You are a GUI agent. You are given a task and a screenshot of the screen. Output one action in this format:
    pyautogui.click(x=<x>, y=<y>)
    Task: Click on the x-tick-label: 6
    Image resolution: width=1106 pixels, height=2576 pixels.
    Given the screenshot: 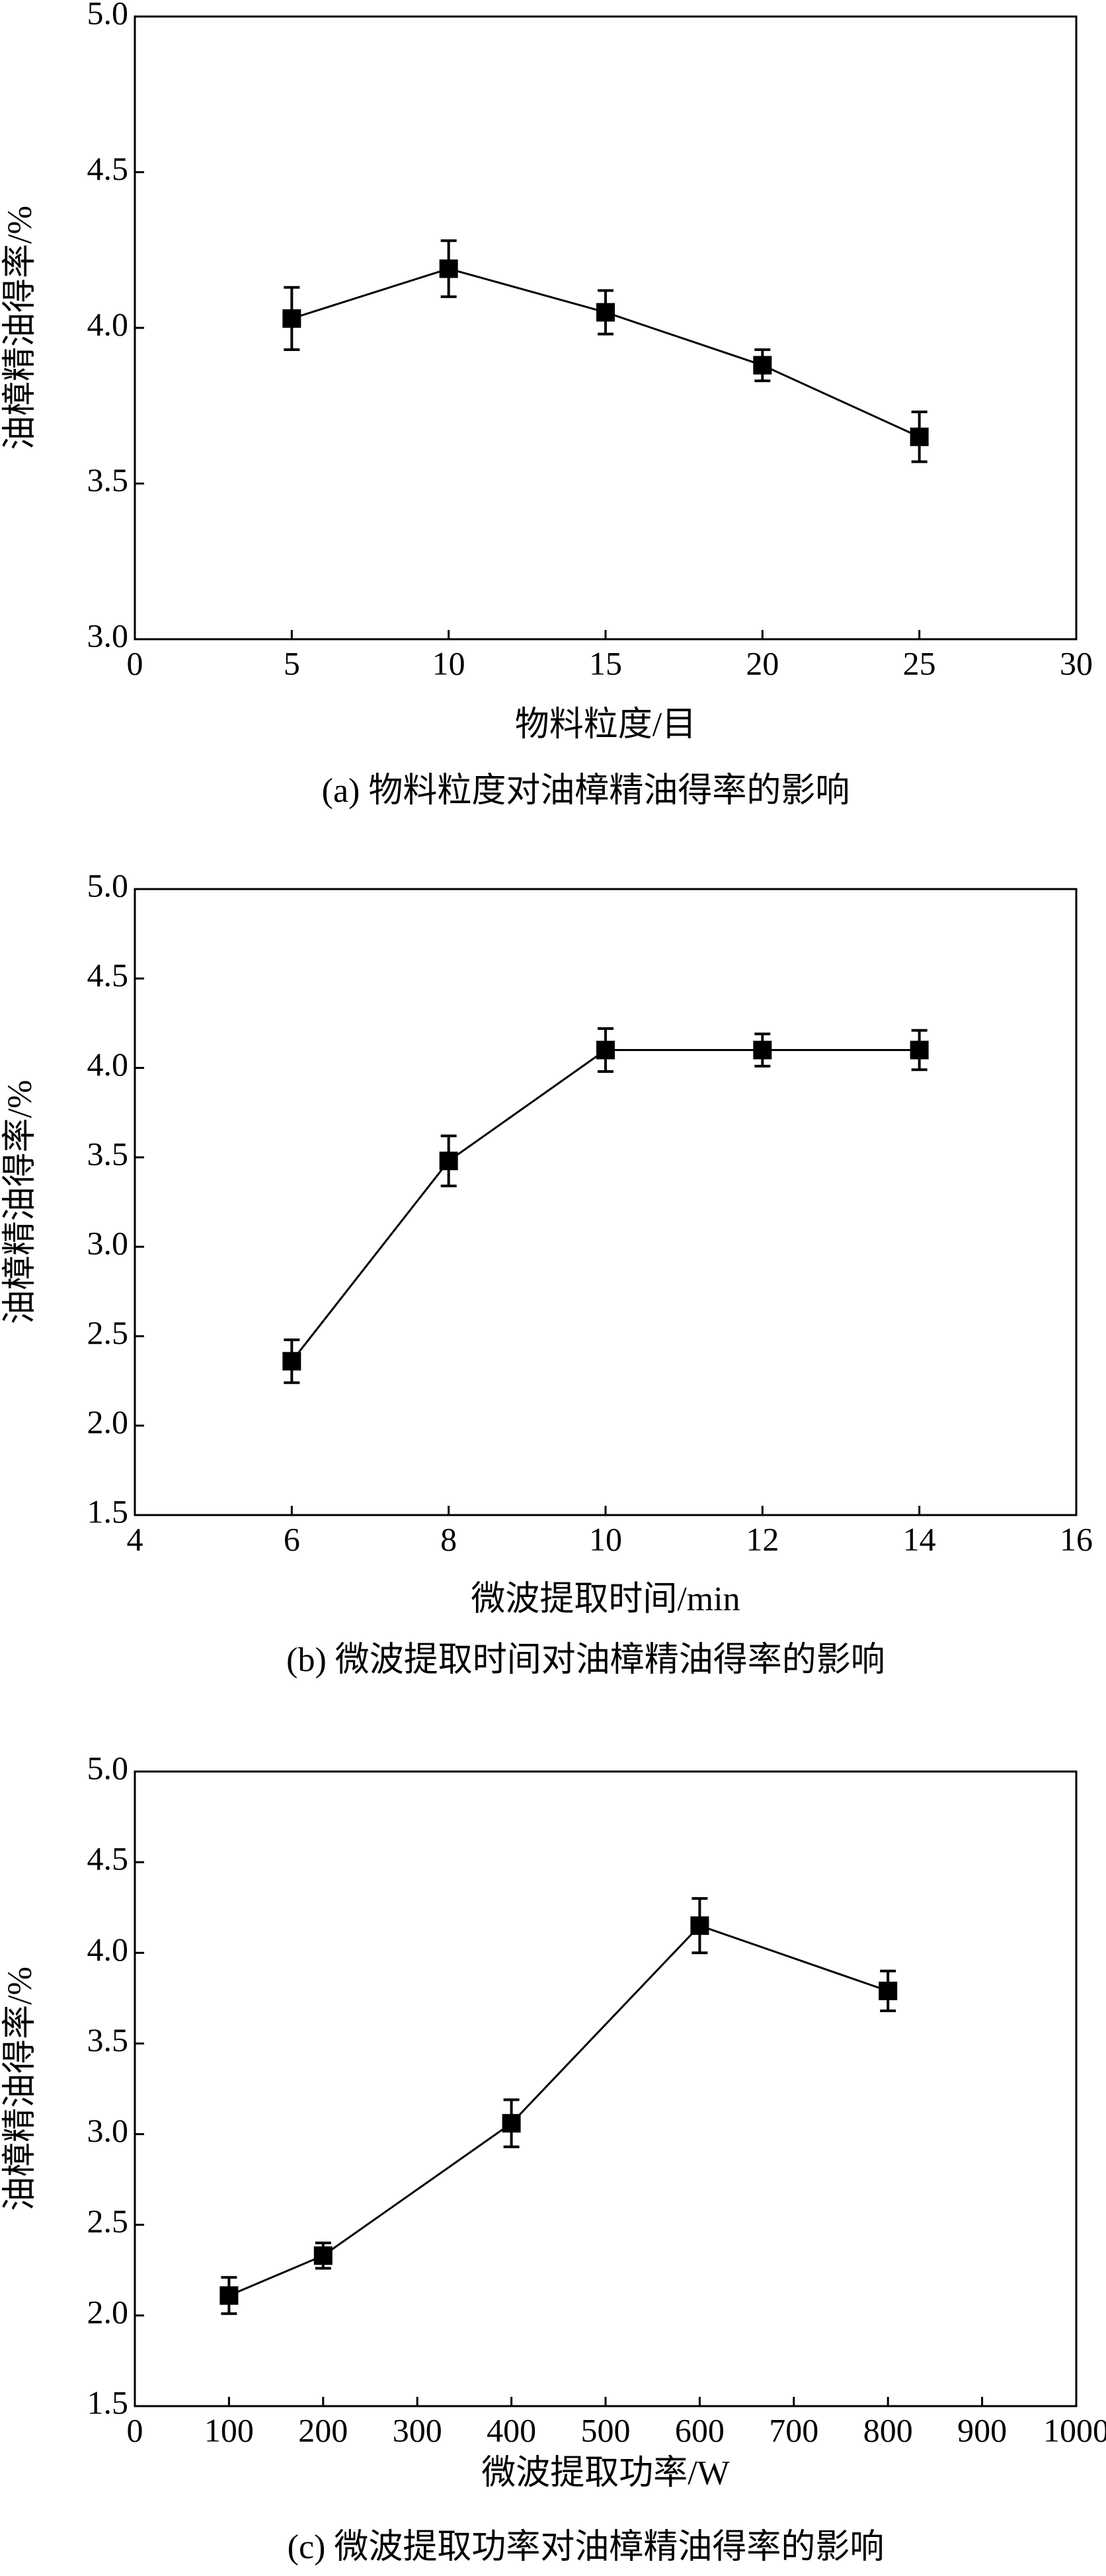 What is the action you would take?
    pyautogui.click(x=292, y=1538)
    